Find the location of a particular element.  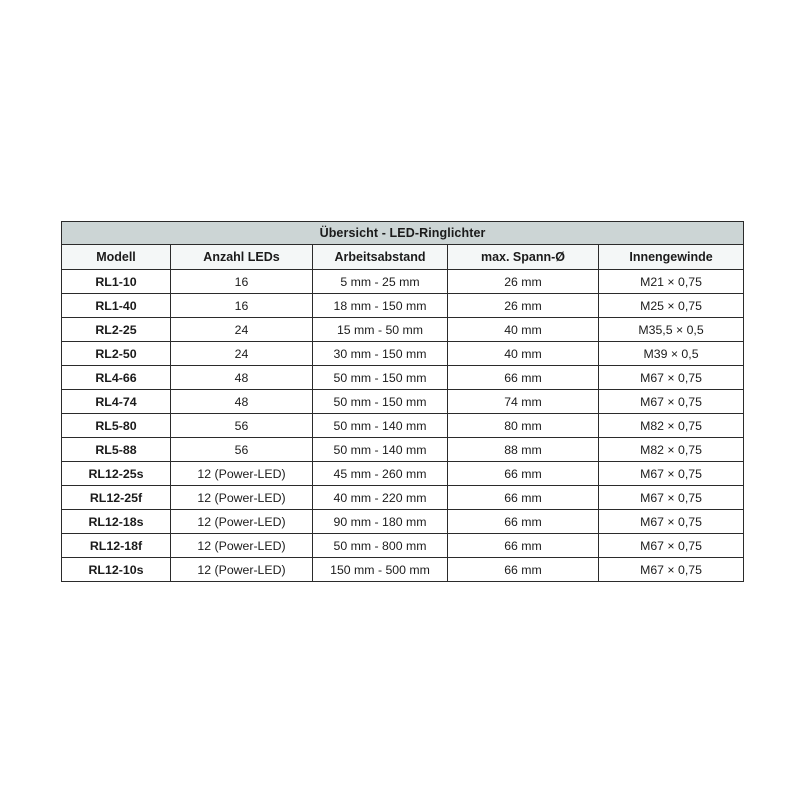

table-row: RL2-25 24 15 mm - 50 mm 40 mm M35,5 × 0,5 is located at coordinates (403, 329).